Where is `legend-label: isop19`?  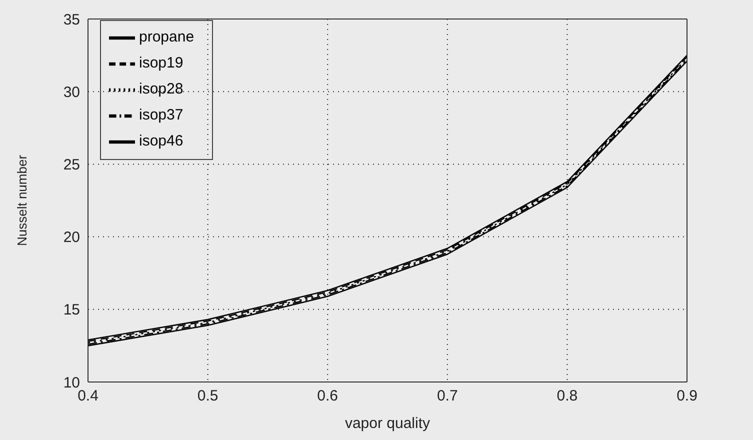 legend-label: isop19 is located at coordinates (161, 63).